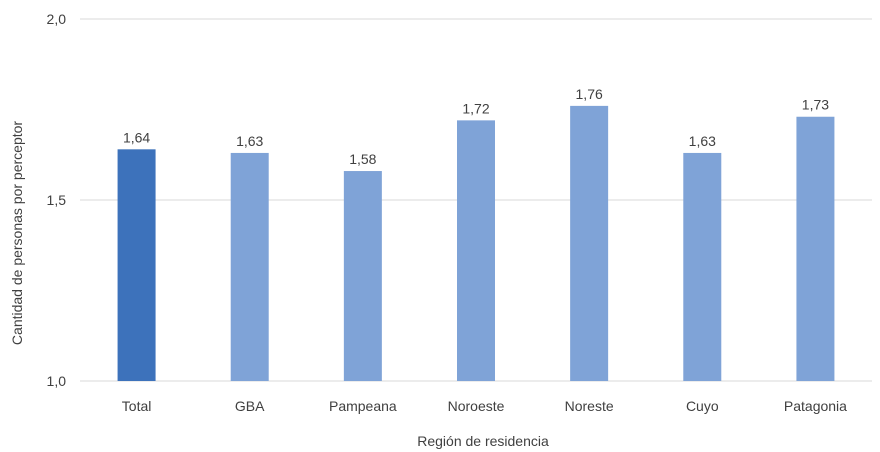 This screenshot has height=452, width=880. What do you see at coordinates (475, 108) in the screenshot?
I see `data-label-noroeste: 1,72` at bounding box center [475, 108].